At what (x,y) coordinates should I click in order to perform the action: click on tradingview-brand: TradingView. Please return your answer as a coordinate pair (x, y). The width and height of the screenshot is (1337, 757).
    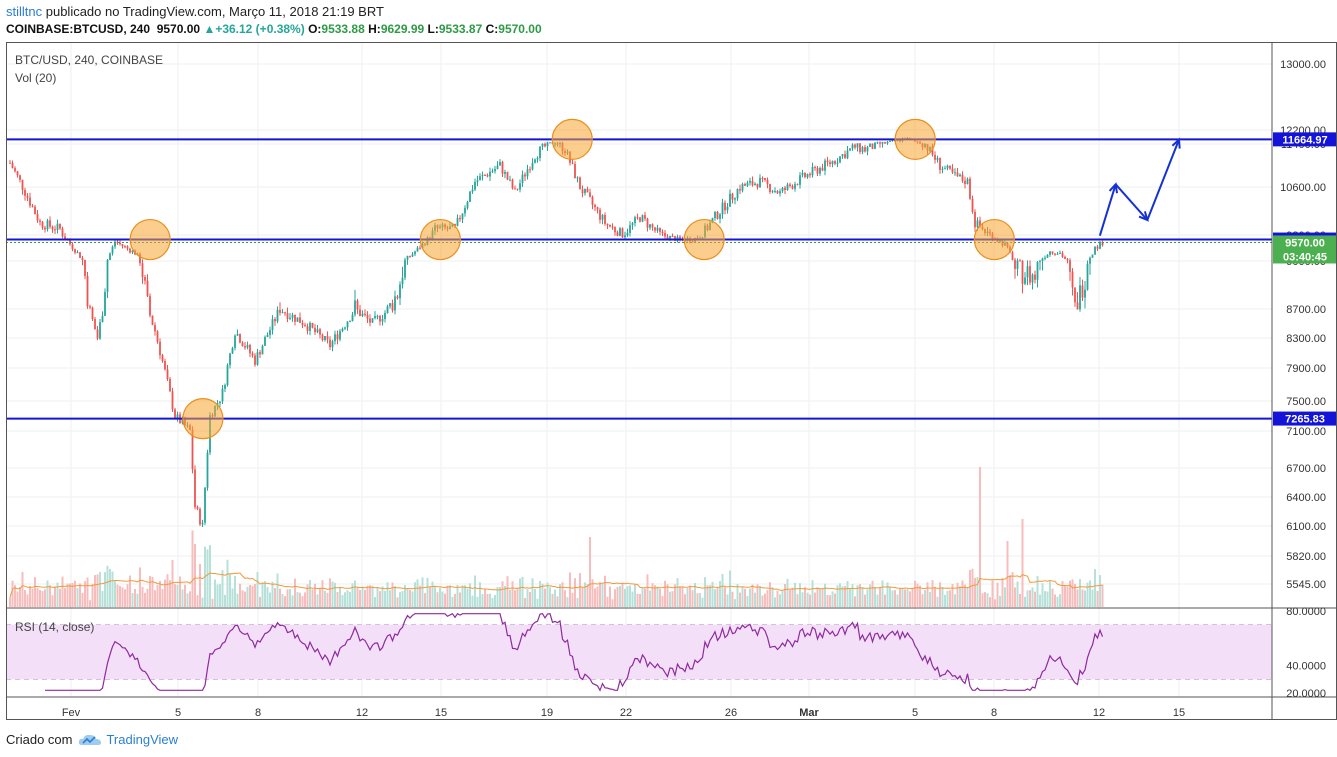
    Looking at the image, I should click on (128, 739).